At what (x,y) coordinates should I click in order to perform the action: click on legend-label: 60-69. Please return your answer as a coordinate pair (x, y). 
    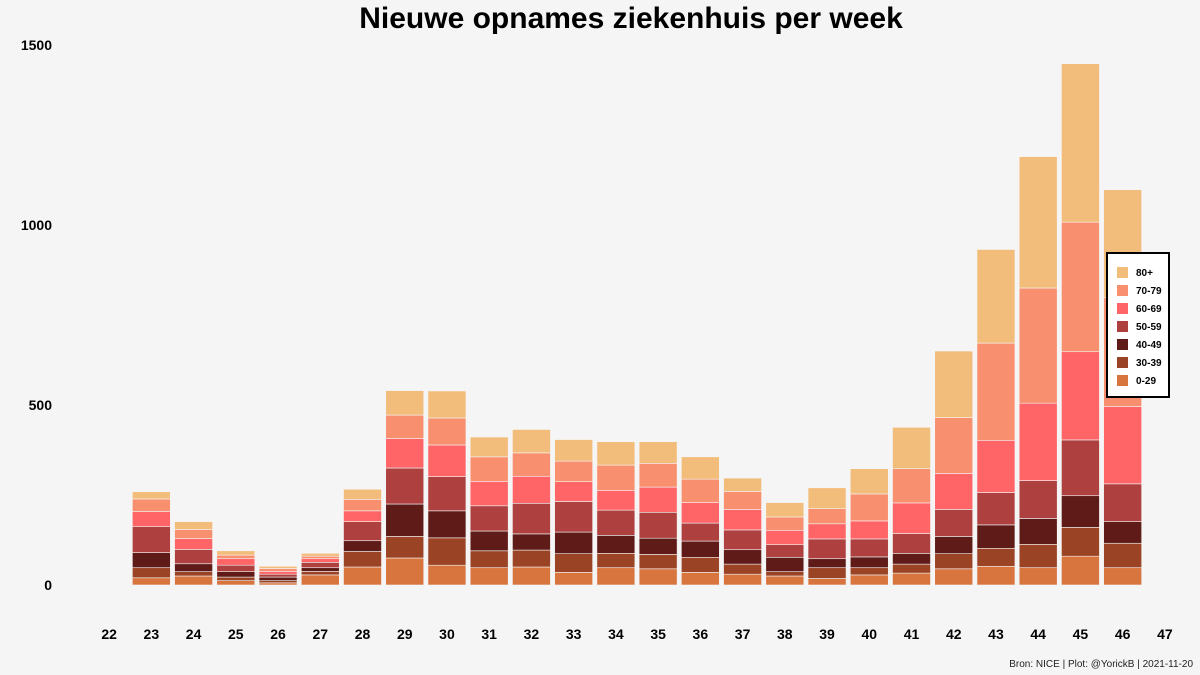
    Looking at the image, I should click on (1149, 309).